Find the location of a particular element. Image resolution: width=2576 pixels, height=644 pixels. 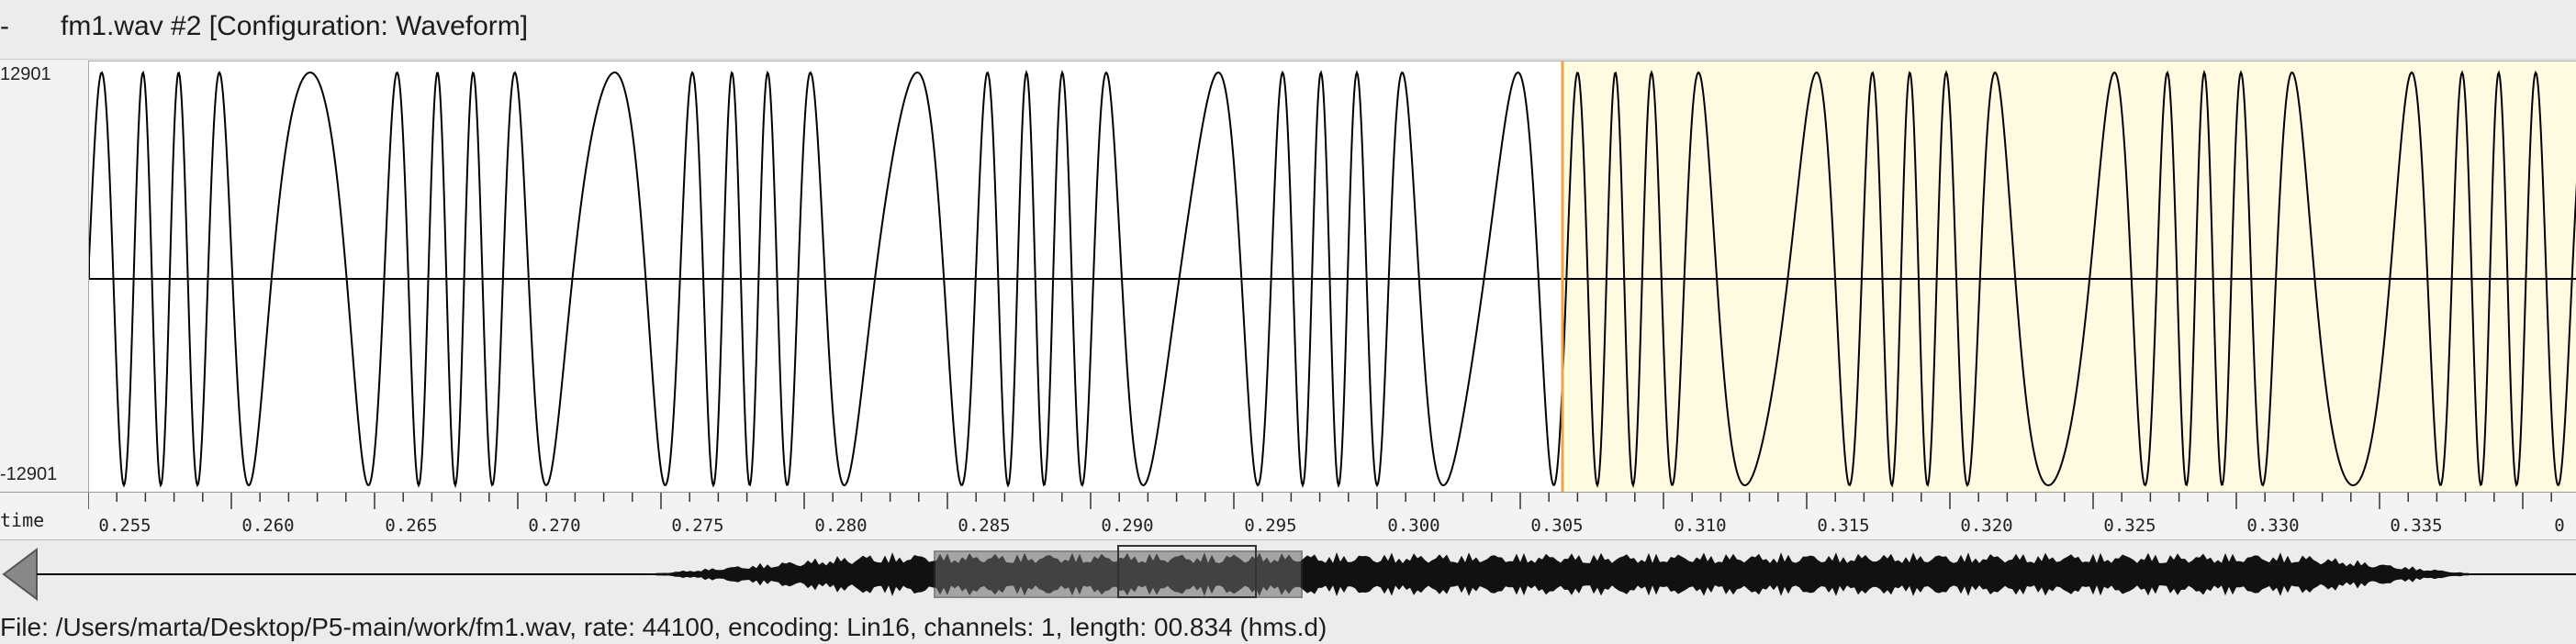

time-tick-label: 0.280 is located at coordinates (840, 526).